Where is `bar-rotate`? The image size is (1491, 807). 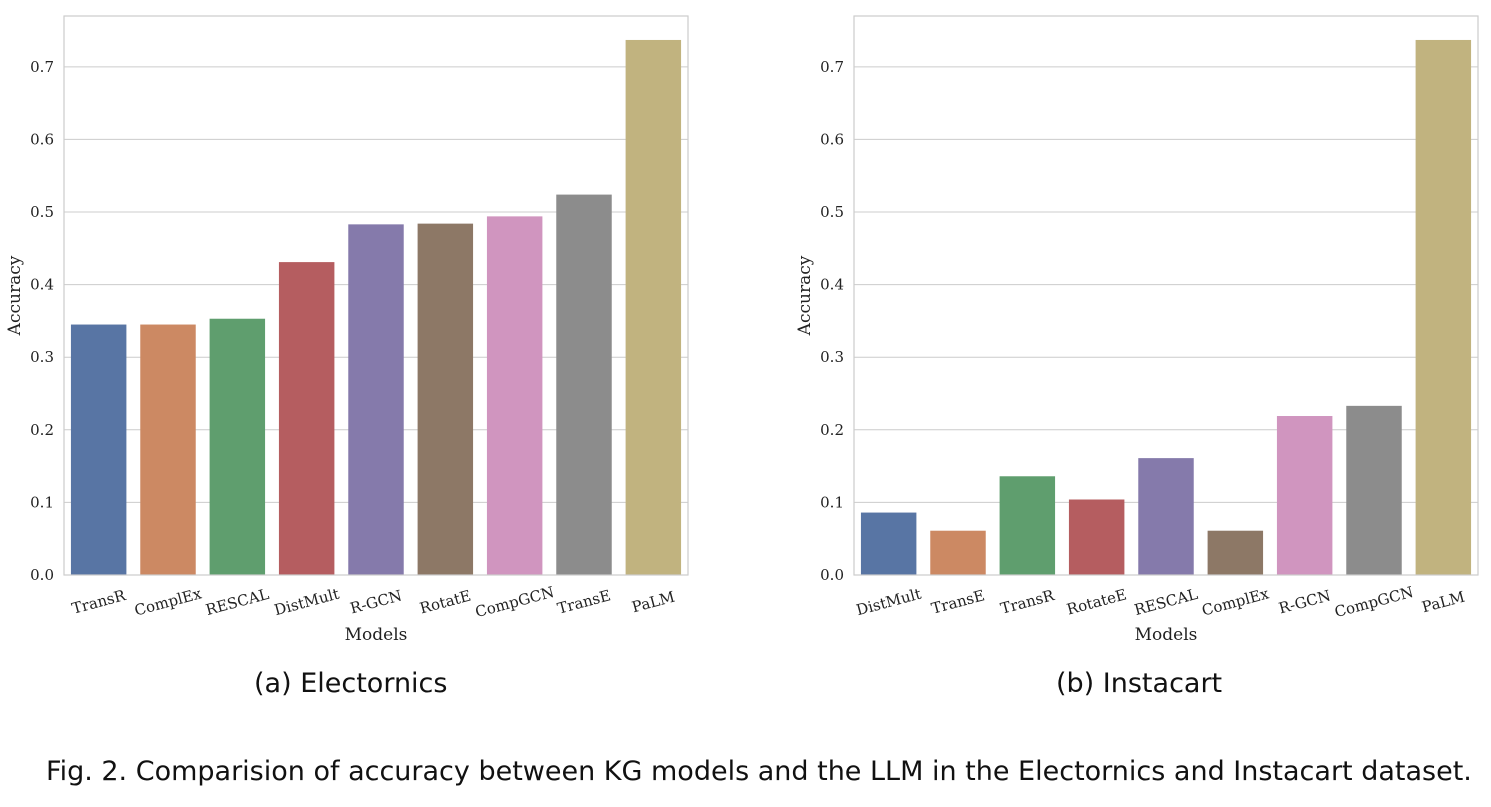 bar-rotate is located at coordinates (445, 399).